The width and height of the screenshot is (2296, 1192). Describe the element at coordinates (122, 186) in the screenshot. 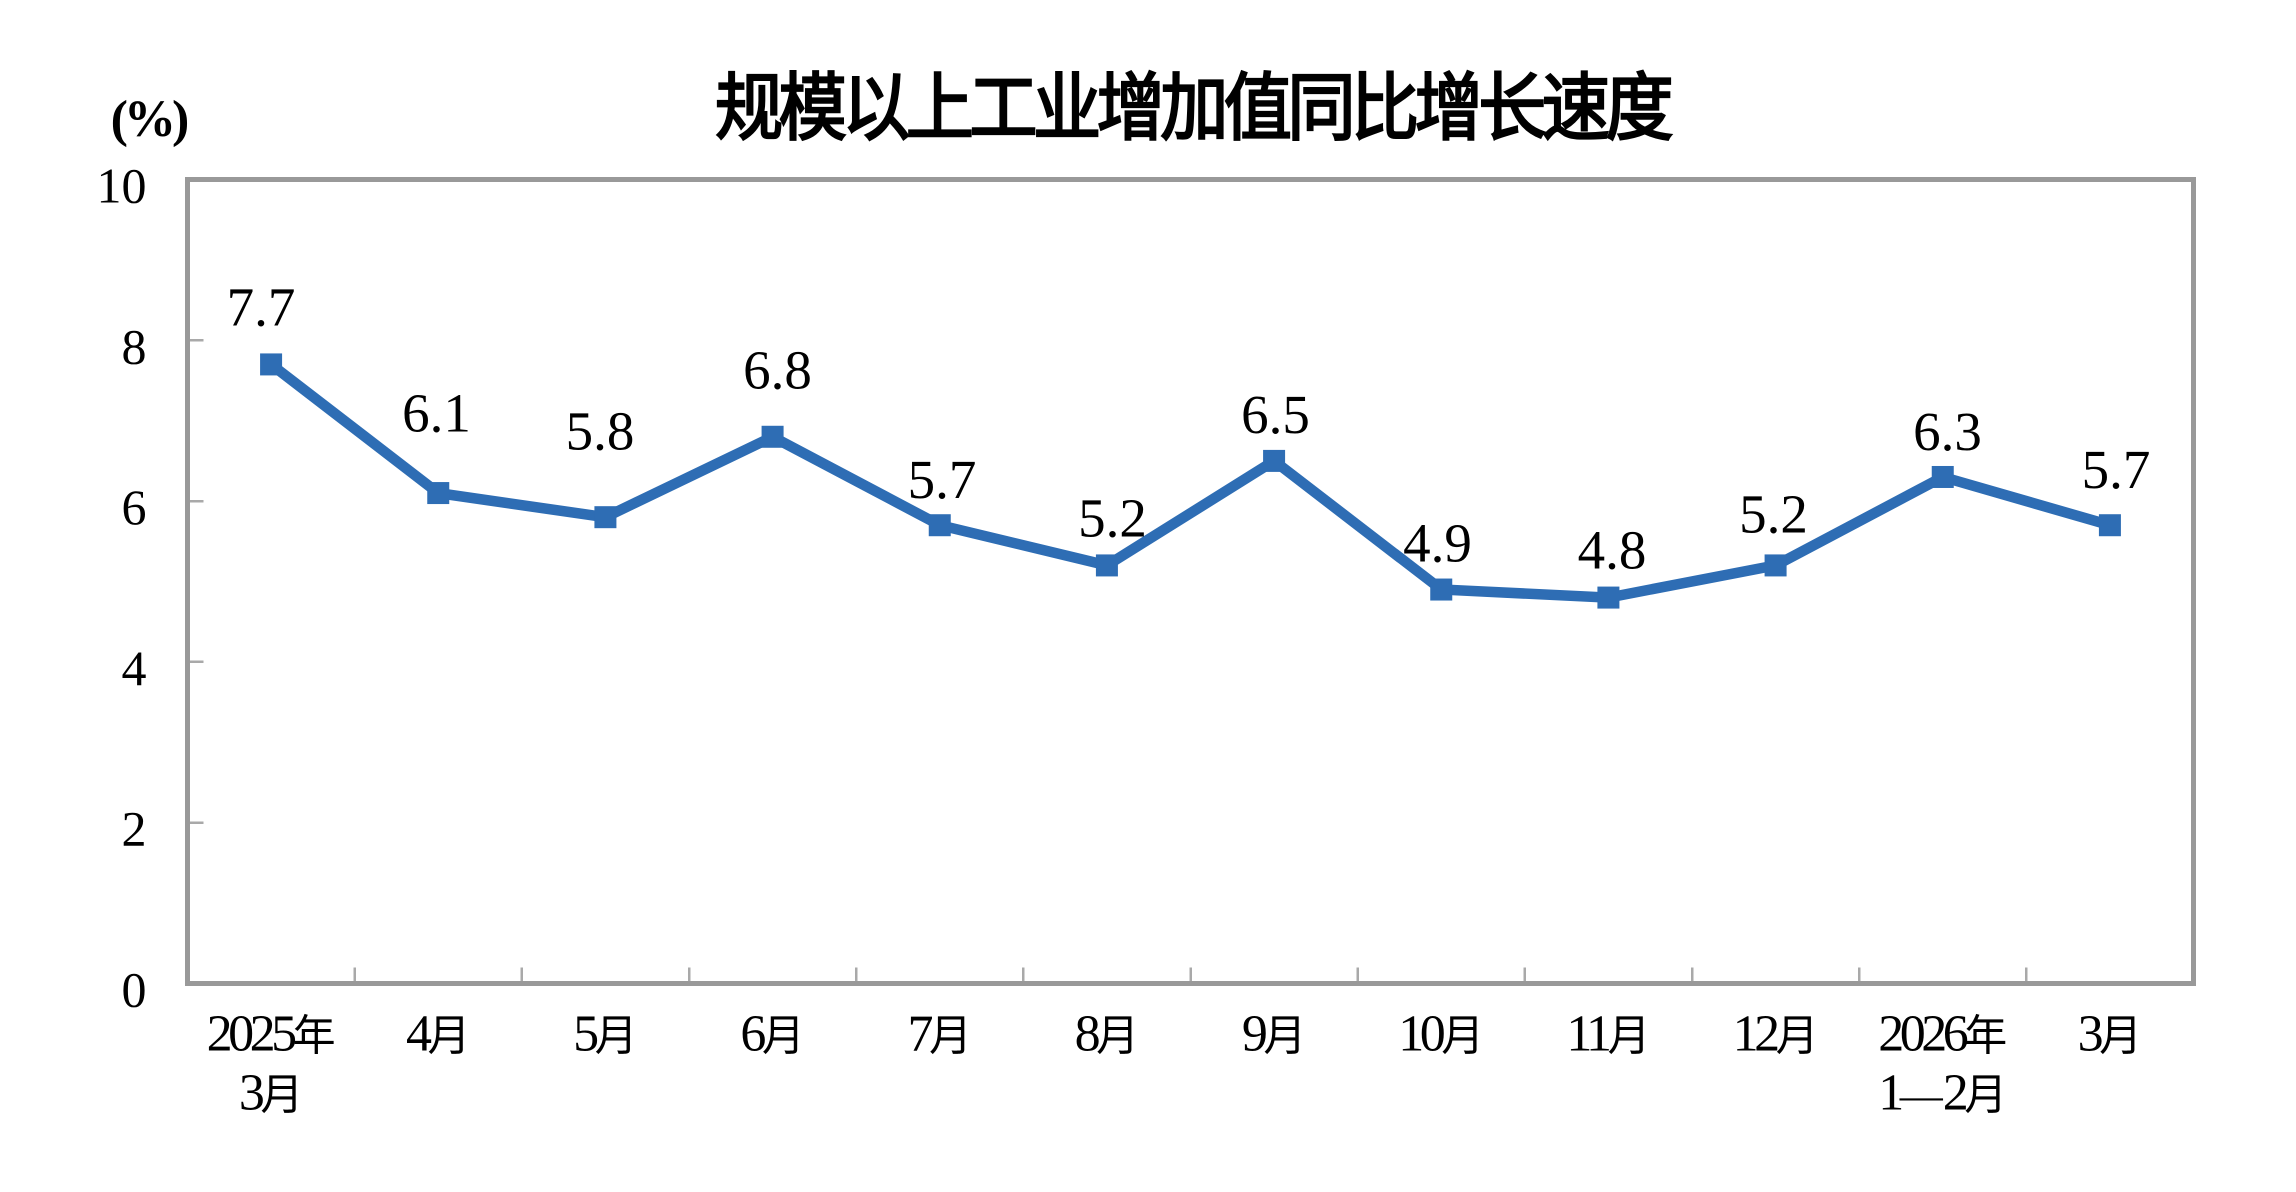

I see `y-axis-tick-label: 10` at that location.